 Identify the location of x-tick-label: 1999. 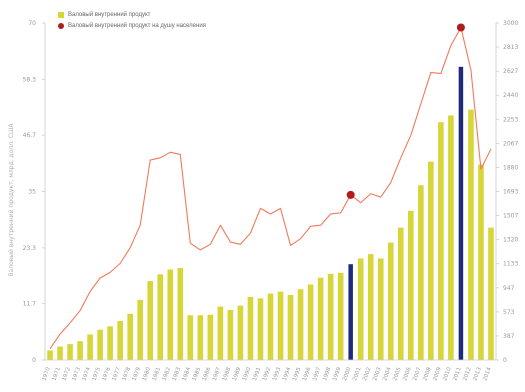
(337, 374).